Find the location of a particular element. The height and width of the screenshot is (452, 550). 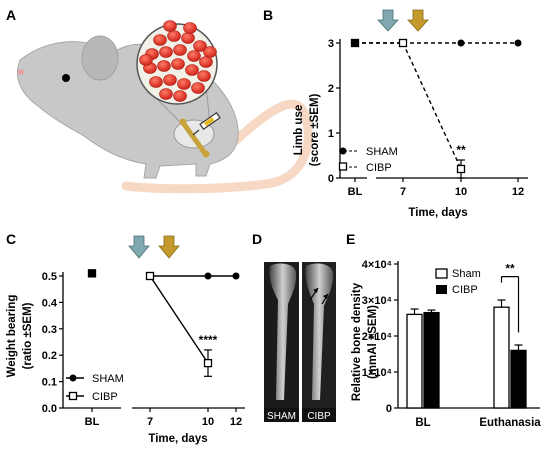

significance-label: **** is located at coordinates (208, 340).